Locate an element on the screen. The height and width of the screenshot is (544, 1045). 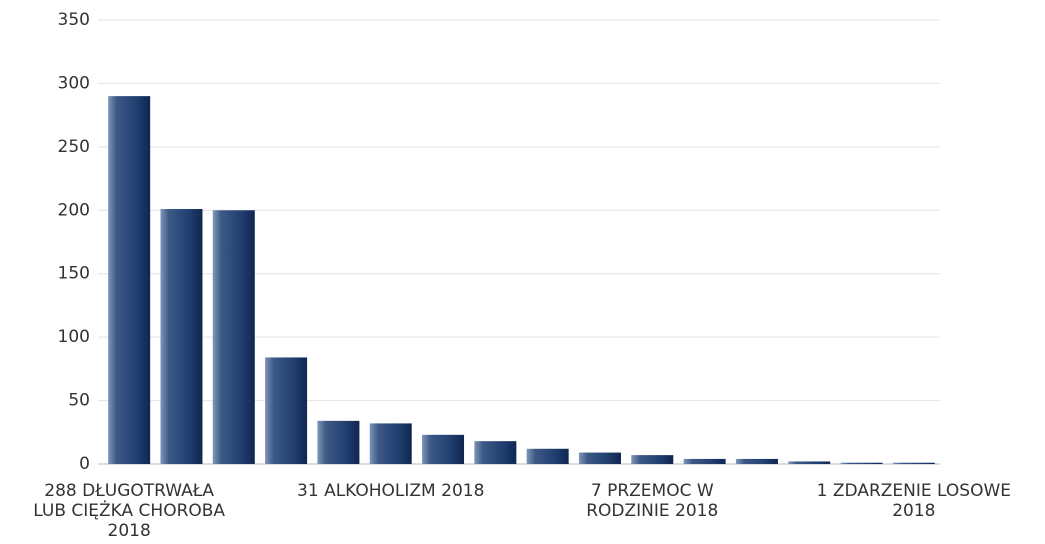
y-tick-label: 150 is located at coordinates (74, 274).